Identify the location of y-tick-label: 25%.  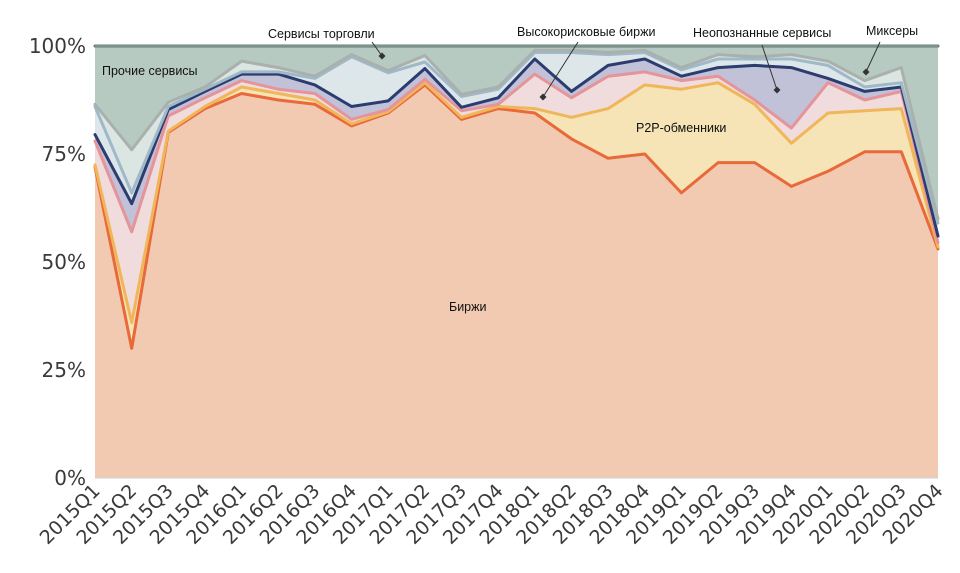
(64, 370).